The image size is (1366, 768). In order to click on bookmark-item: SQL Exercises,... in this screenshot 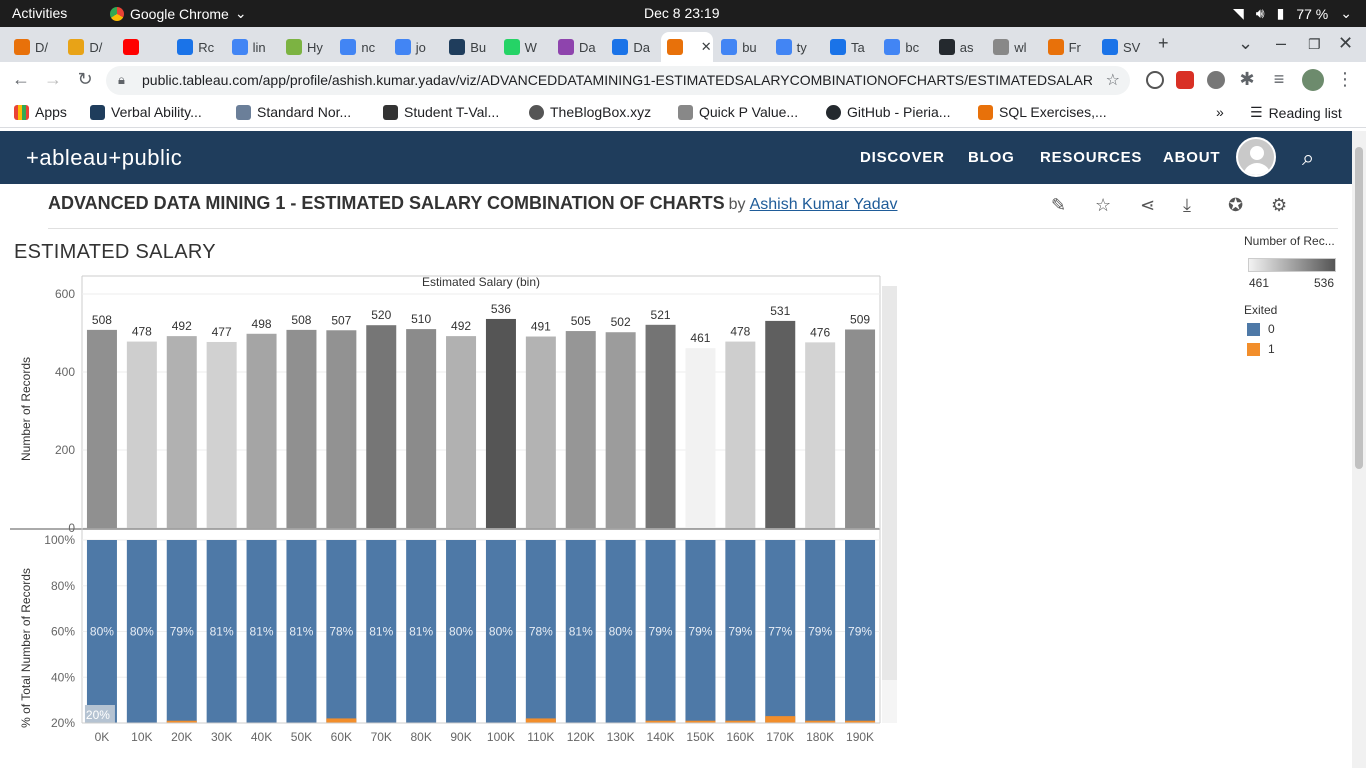, I will do `click(1042, 112)`.